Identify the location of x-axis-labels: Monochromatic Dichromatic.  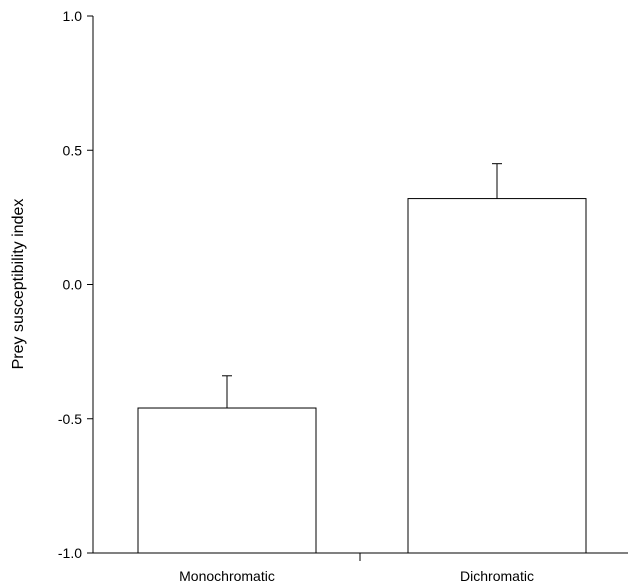
(356, 576).